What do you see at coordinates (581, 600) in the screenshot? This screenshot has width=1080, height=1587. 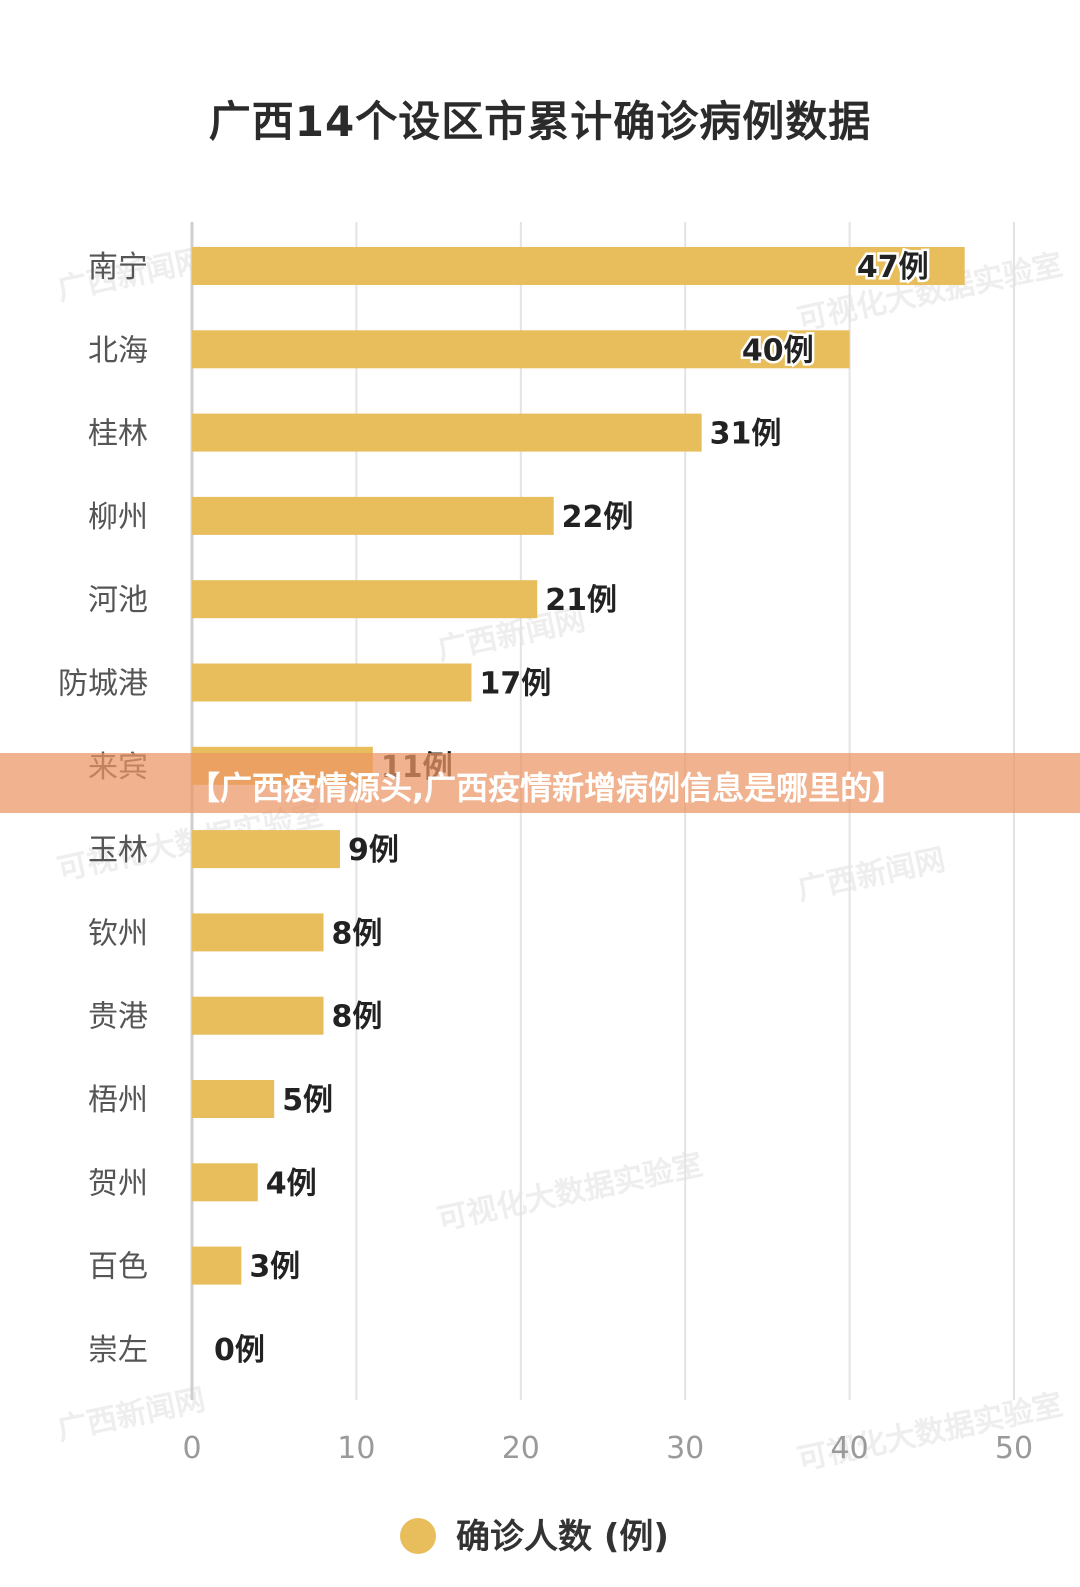 I see `value-label: 21例` at bounding box center [581, 600].